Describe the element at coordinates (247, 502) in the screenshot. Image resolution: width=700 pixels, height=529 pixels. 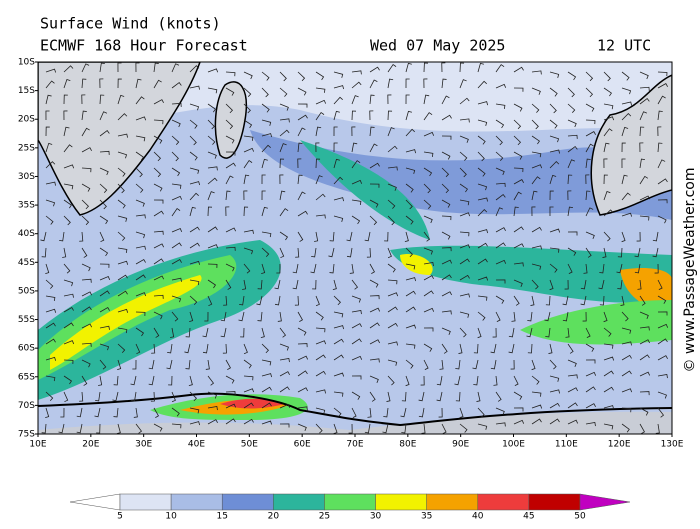
I see `colorbar-segment` at that location.